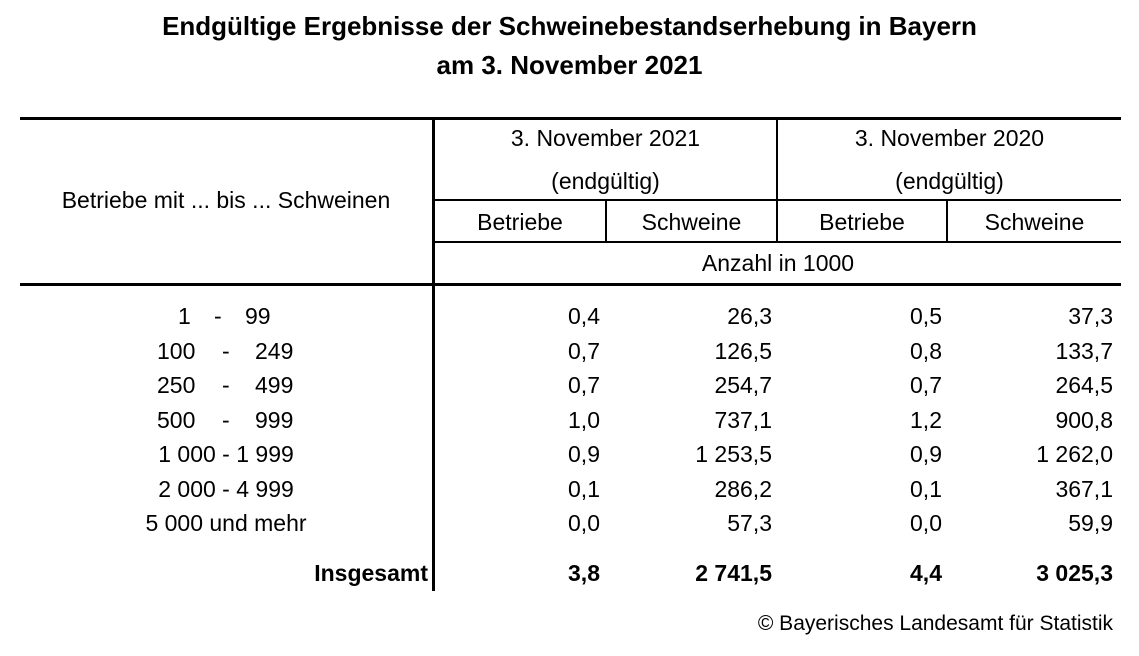  What do you see at coordinates (176, 351) in the screenshot?
I see `range-from: 100` at bounding box center [176, 351].